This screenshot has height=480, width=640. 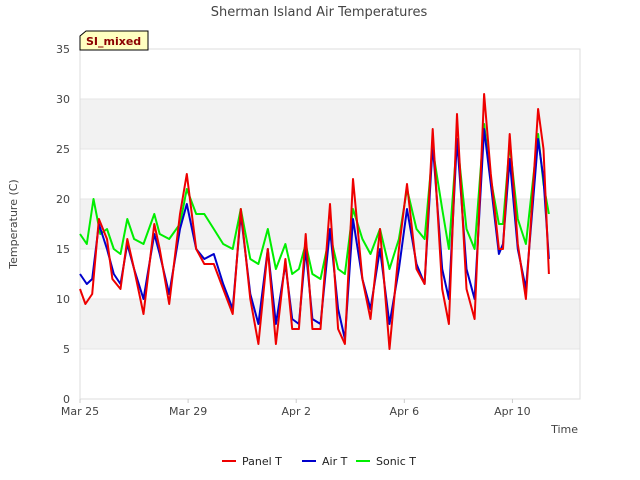 I want to click on site-badge-label: SI_mixed, so click(x=113, y=41).